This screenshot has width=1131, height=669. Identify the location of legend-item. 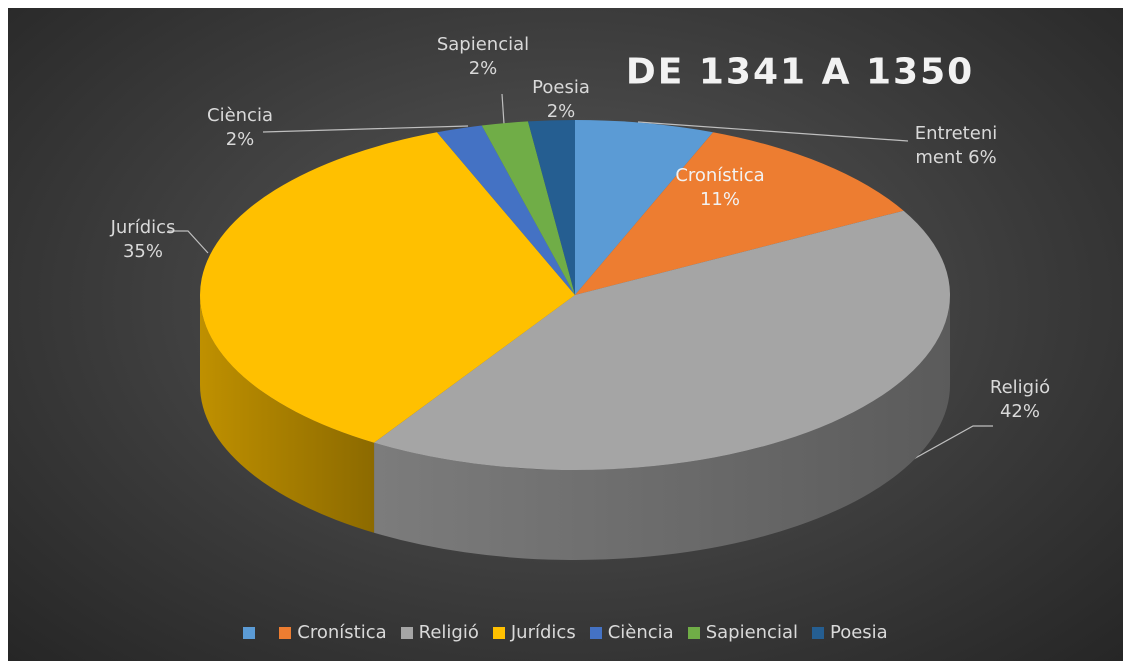
(249, 632).